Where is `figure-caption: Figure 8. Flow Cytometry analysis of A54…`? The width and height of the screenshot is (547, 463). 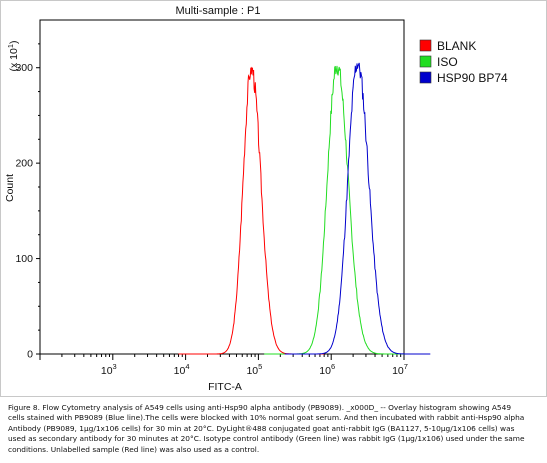
figure-caption: Figure 8. Flow Cytometry analysis of A54… is located at coordinates (266, 428).